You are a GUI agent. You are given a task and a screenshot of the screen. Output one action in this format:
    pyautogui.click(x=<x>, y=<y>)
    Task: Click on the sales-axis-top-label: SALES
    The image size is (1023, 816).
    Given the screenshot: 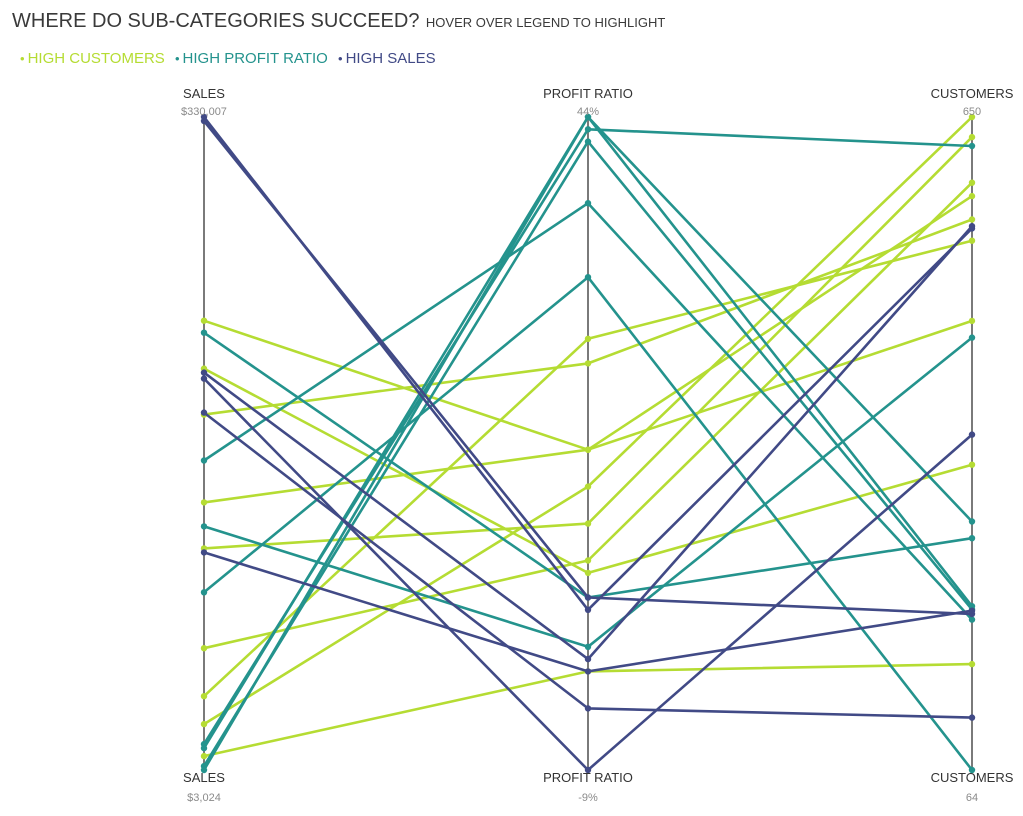 What is the action you would take?
    pyautogui.click(x=204, y=93)
    